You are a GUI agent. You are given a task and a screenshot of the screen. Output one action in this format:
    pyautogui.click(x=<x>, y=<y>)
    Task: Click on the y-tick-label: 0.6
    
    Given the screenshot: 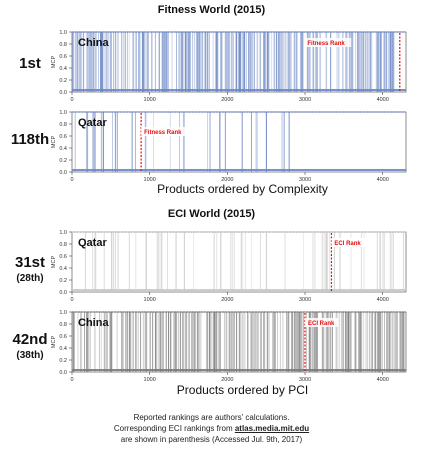 What is the action you would take?
    pyautogui.click(x=63, y=257)
    